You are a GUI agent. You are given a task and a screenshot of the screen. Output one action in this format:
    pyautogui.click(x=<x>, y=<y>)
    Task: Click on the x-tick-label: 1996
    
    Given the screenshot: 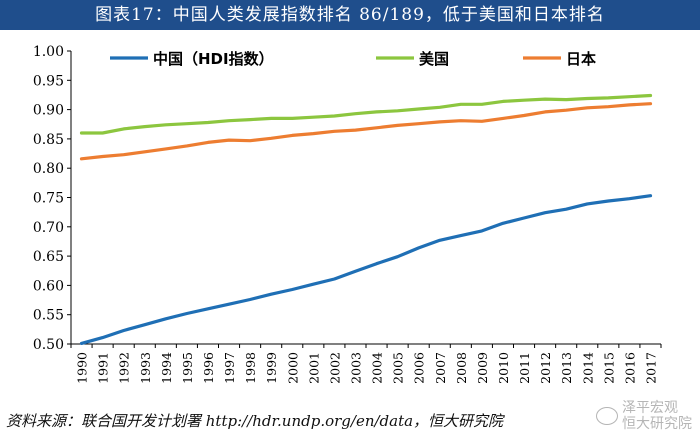 What is the action you would take?
    pyautogui.click(x=208, y=368)
    